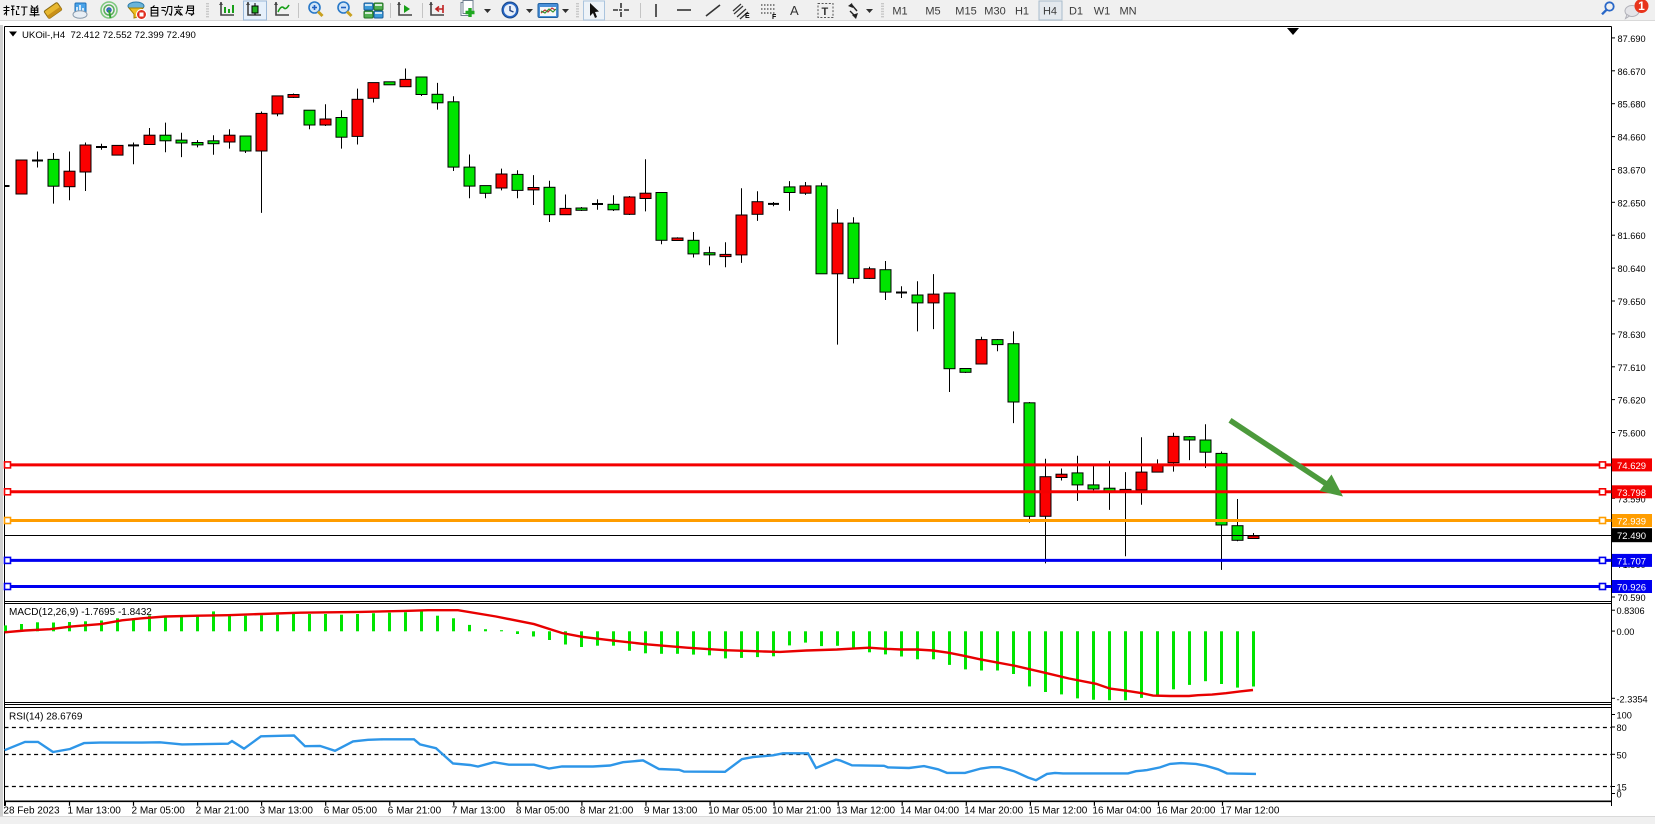 This screenshot has width=1655, height=829. What do you see at coordinates (774, 17) in the screenshot?
I see `svg-text: F` at bounding box center [774, 17].